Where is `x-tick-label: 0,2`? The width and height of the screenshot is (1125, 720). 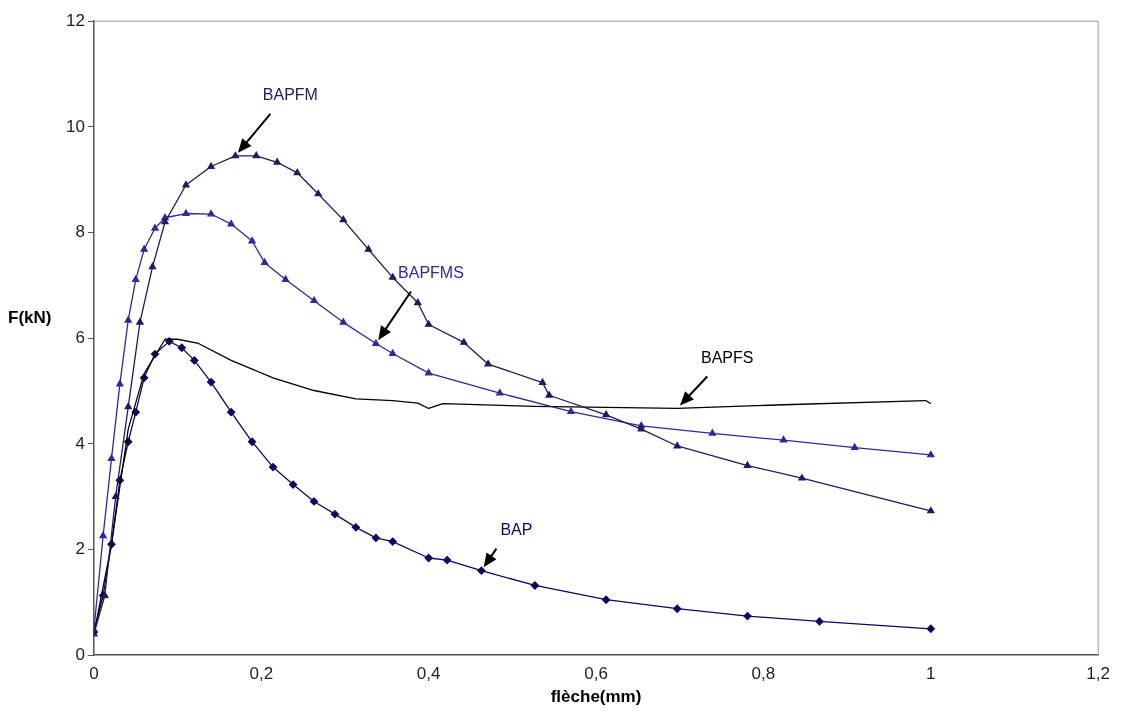 x-tick-label: 0,2 is located at coordinates (261, 674).